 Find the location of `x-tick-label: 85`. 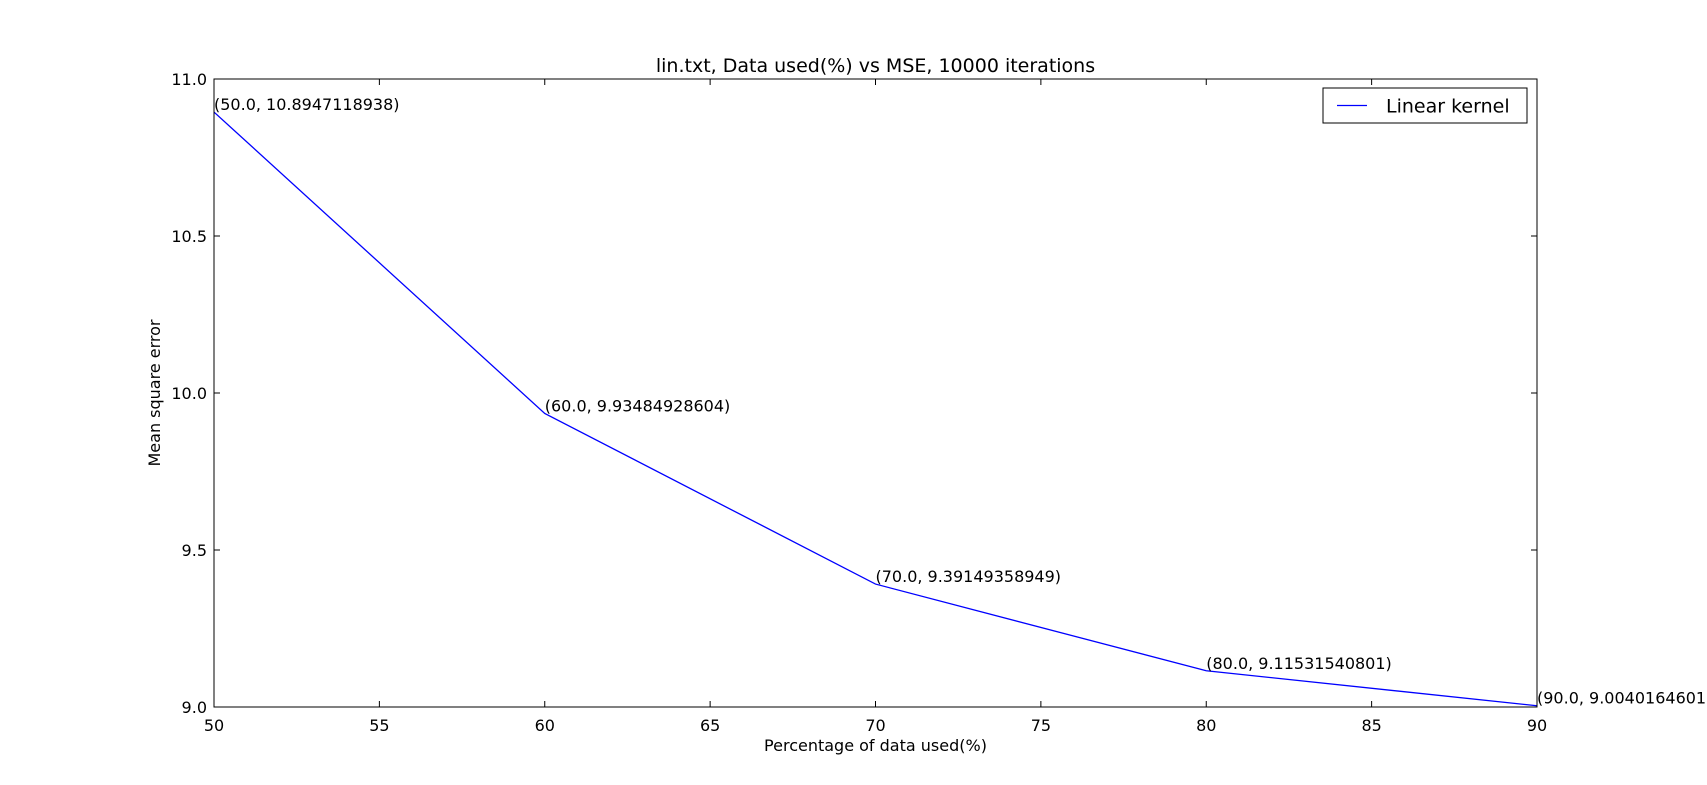

x-tick-label: 85 is located at coordinates (1371, 725).